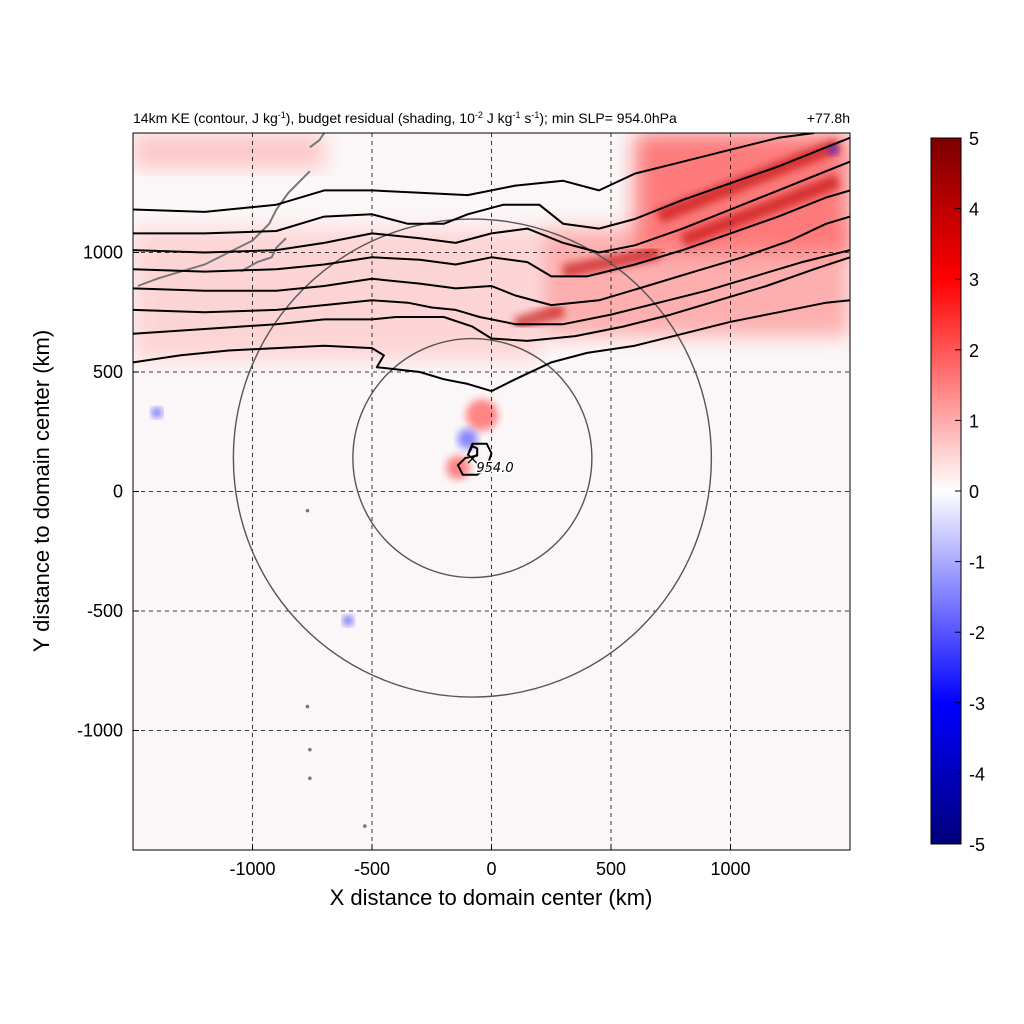  Describe the element at coordinates (491, 897) in the screenshot. I see `x-axis-label: X distance to domain center (km)` at that location.